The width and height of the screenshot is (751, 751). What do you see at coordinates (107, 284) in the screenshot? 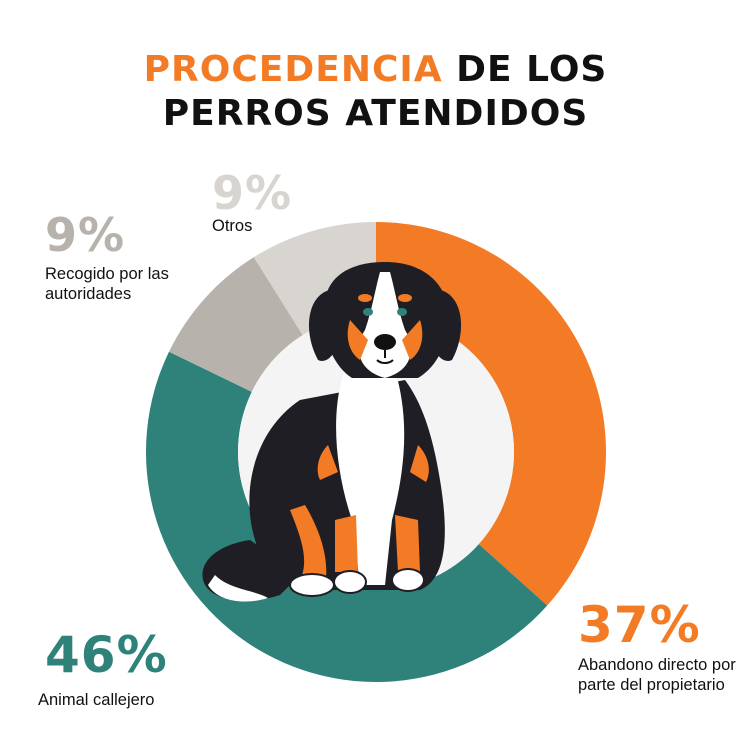
I see `slice-label-autoridades: Recogido por las autoridades` at bounding box center [107, 284].